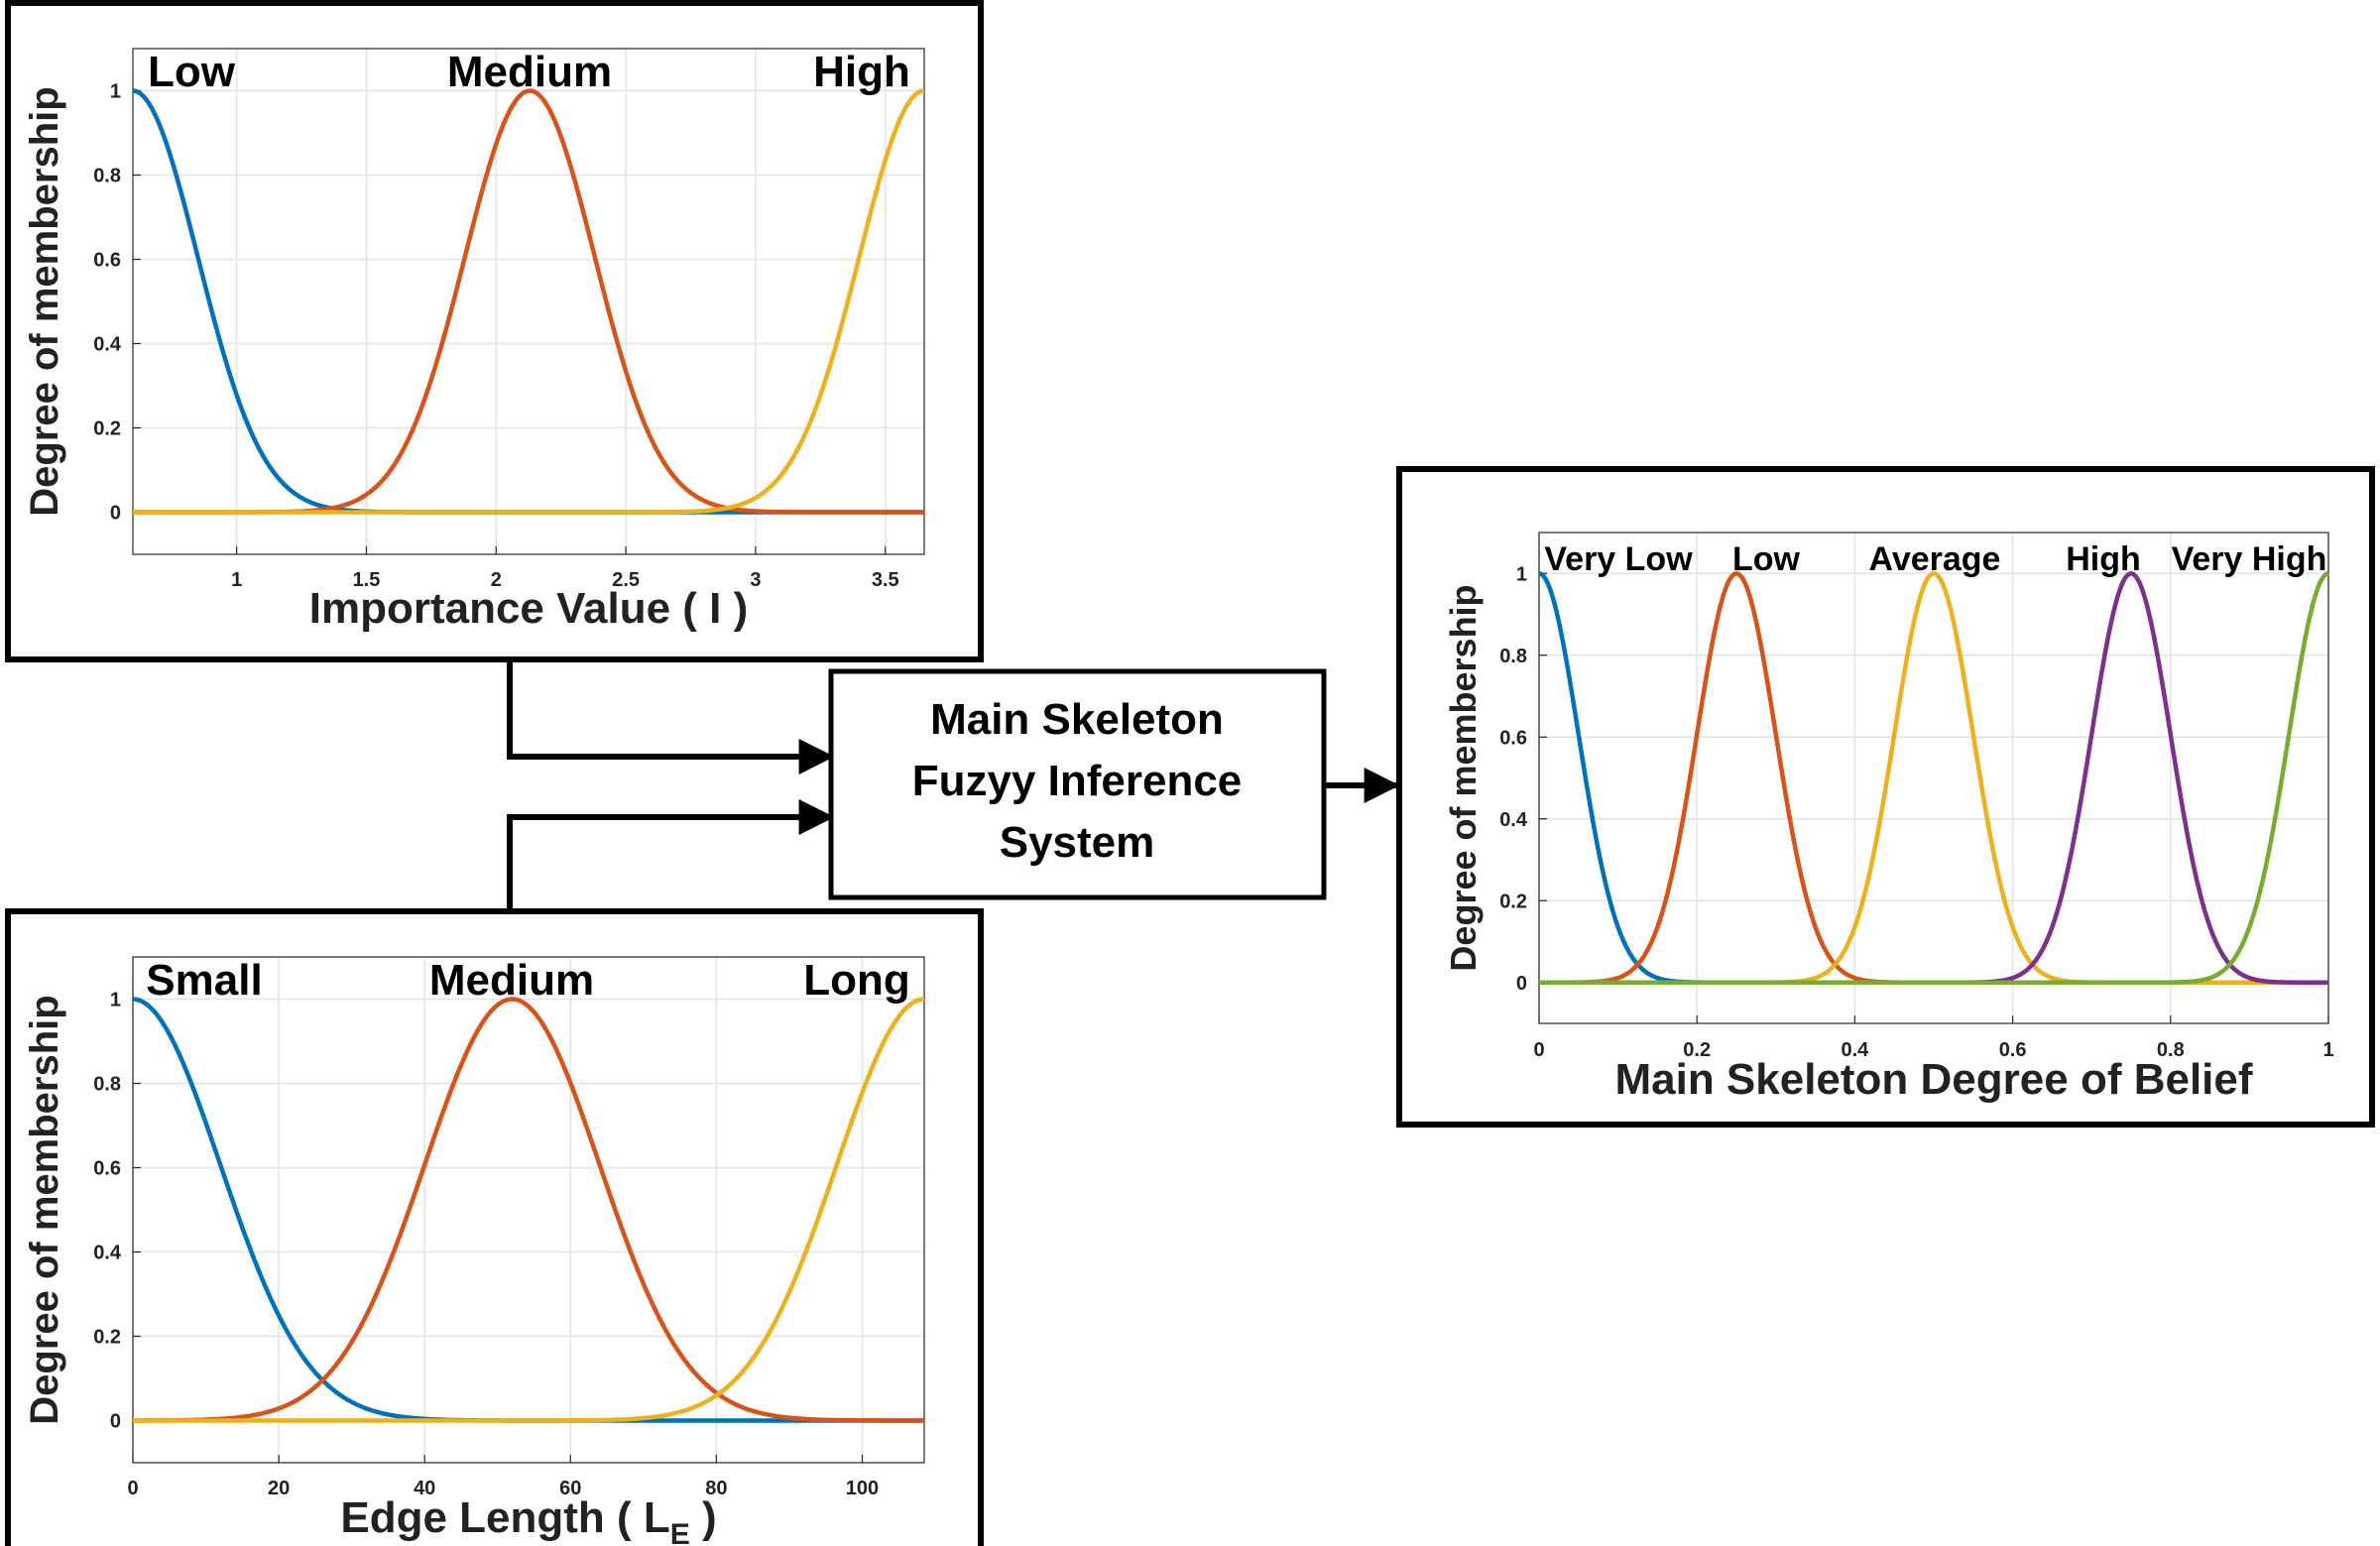 The image size is (2380, 1546). What do you see at coordinates (716, 1488) in the screenshot?
I see `x-tick-label: 80` at bounding box center [716, 1488].